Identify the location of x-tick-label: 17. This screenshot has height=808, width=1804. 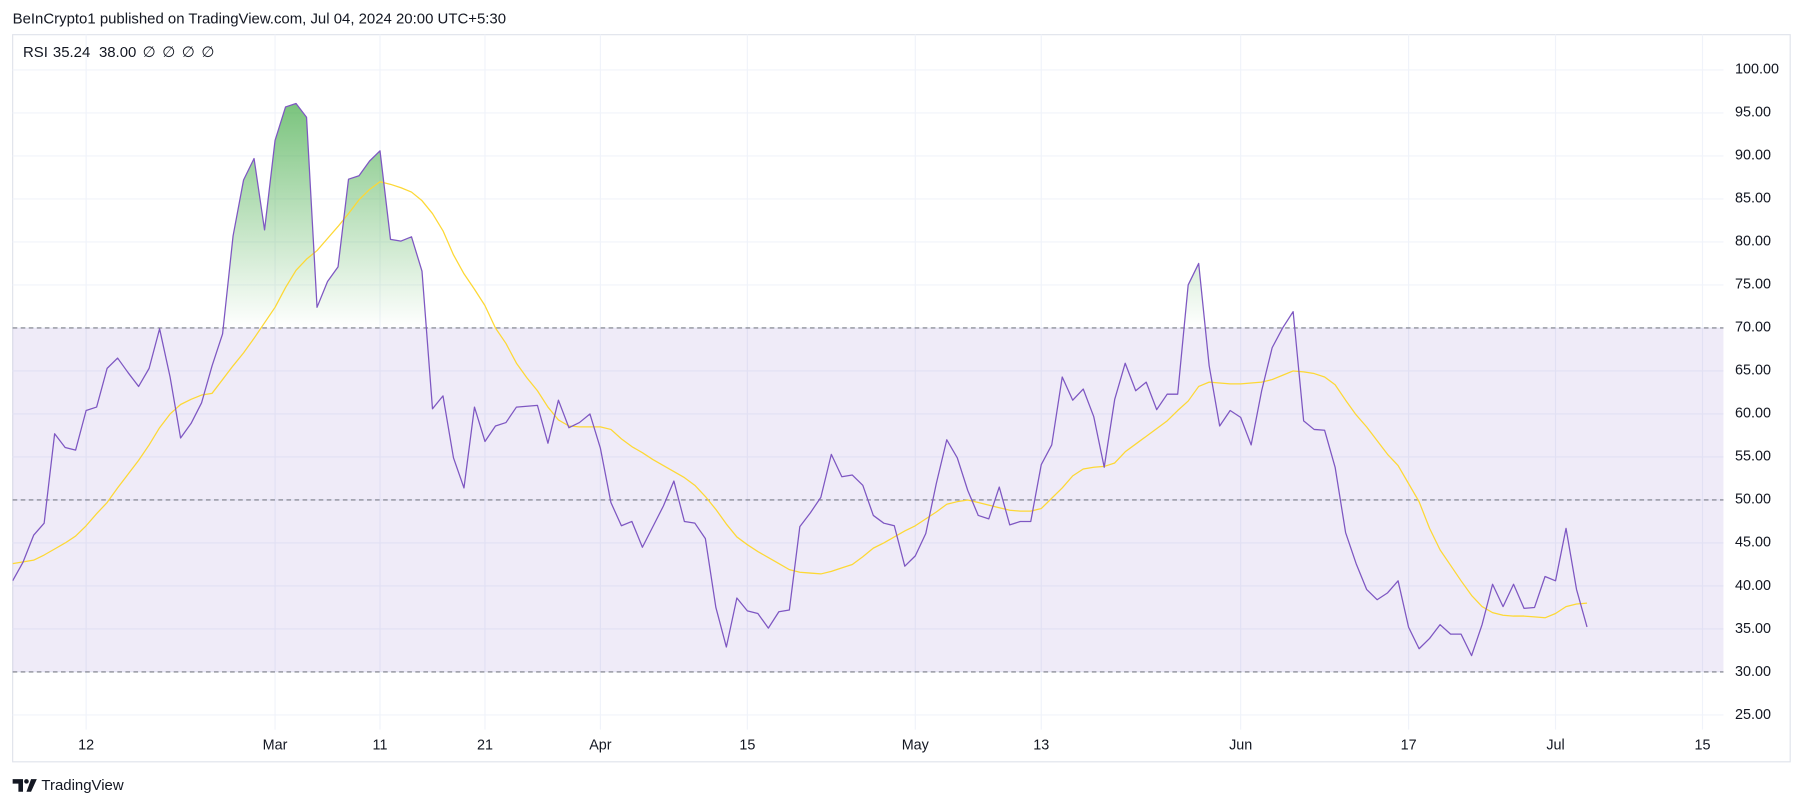
(1409, 745).